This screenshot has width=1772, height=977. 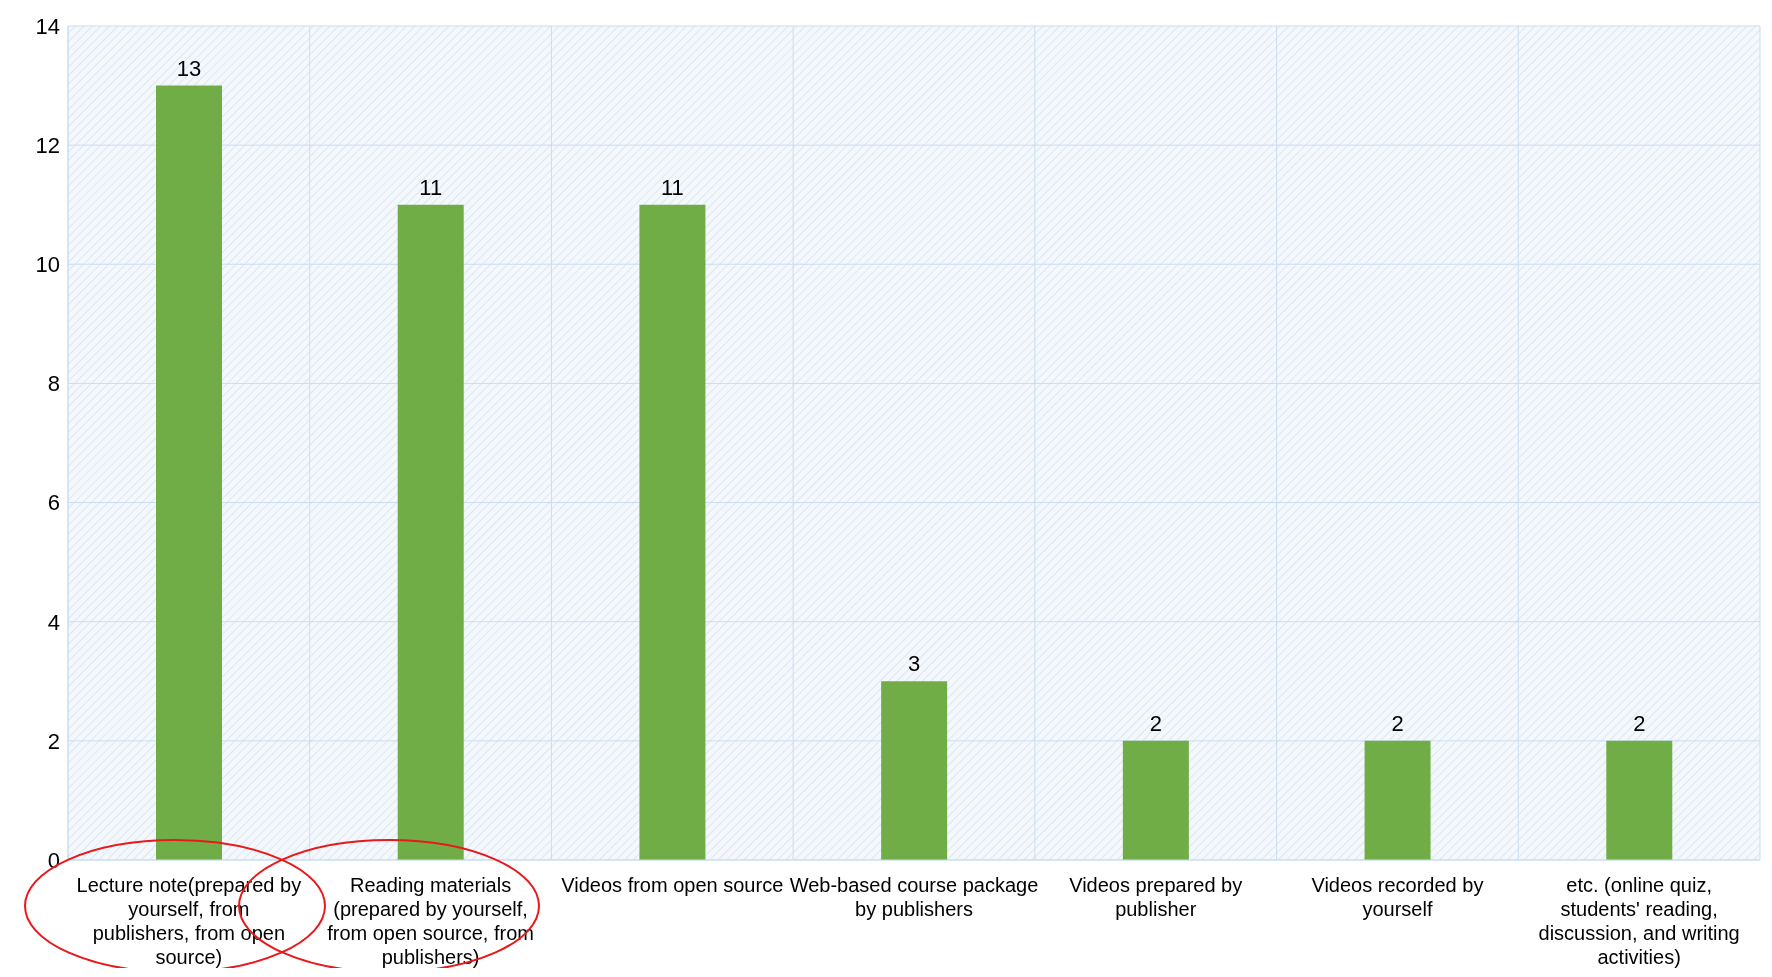 I want to click on x-tick-label: Web-based course package by publishers, so click(x=914, y=897).